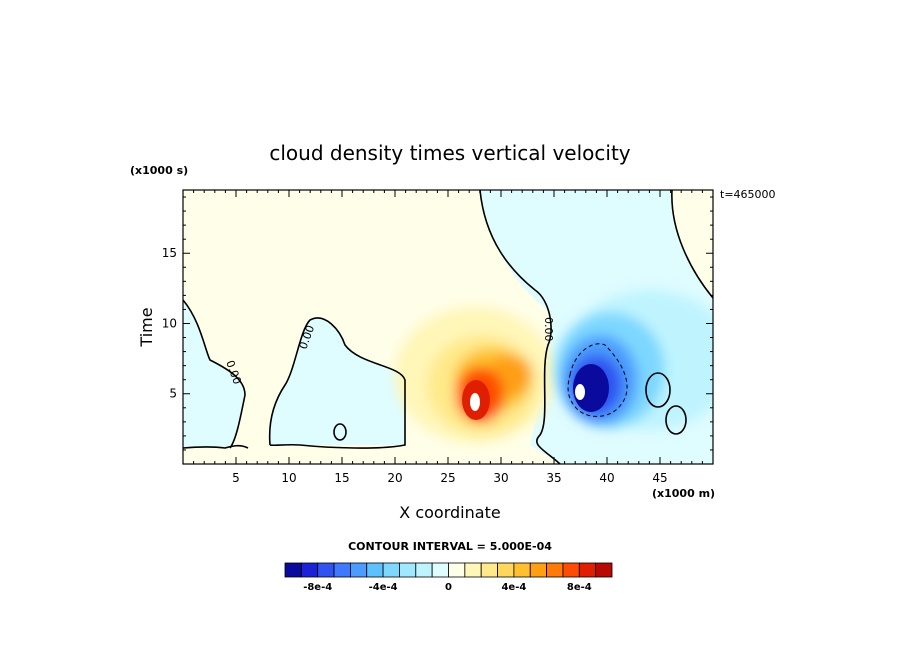 This screenshot has height=654, width=904. Describe the element at coordinates (449, 153) in the screenshot. I see `chart-title: cloud density times vertical velocity` at that location.